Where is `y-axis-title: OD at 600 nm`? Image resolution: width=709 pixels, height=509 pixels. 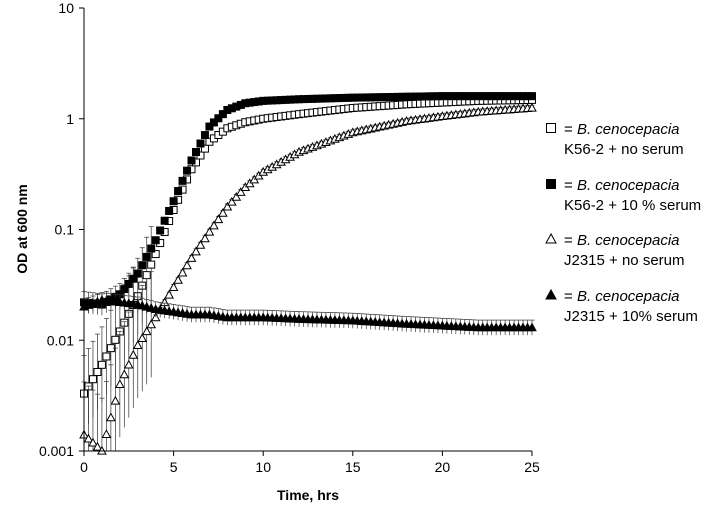 y-axis-title: OD at 600 nm is located at coordinates (22, 228).